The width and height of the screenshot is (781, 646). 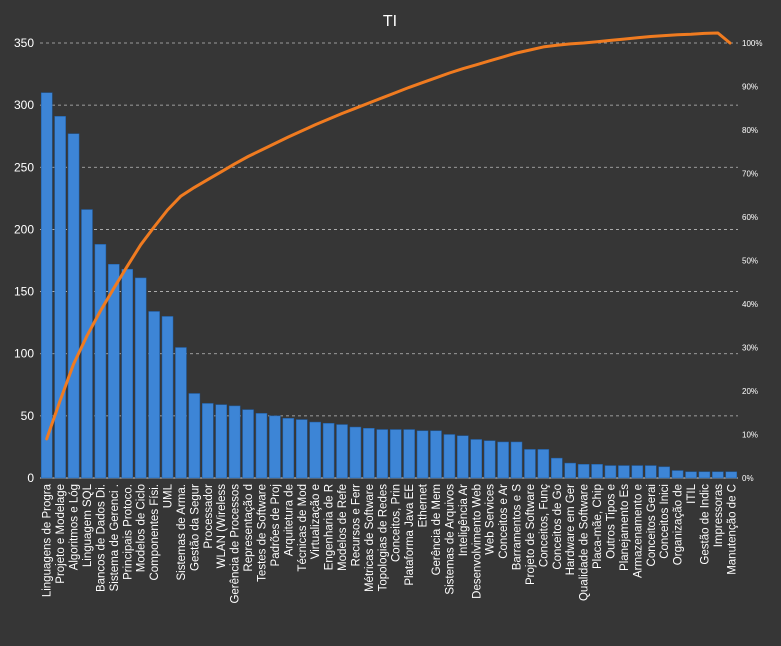 What do you see at coordinates (450, 539) in the screenshot?
I see `x-tick-label: Sistemas de Arquivos` at bounding box center [450, 539].